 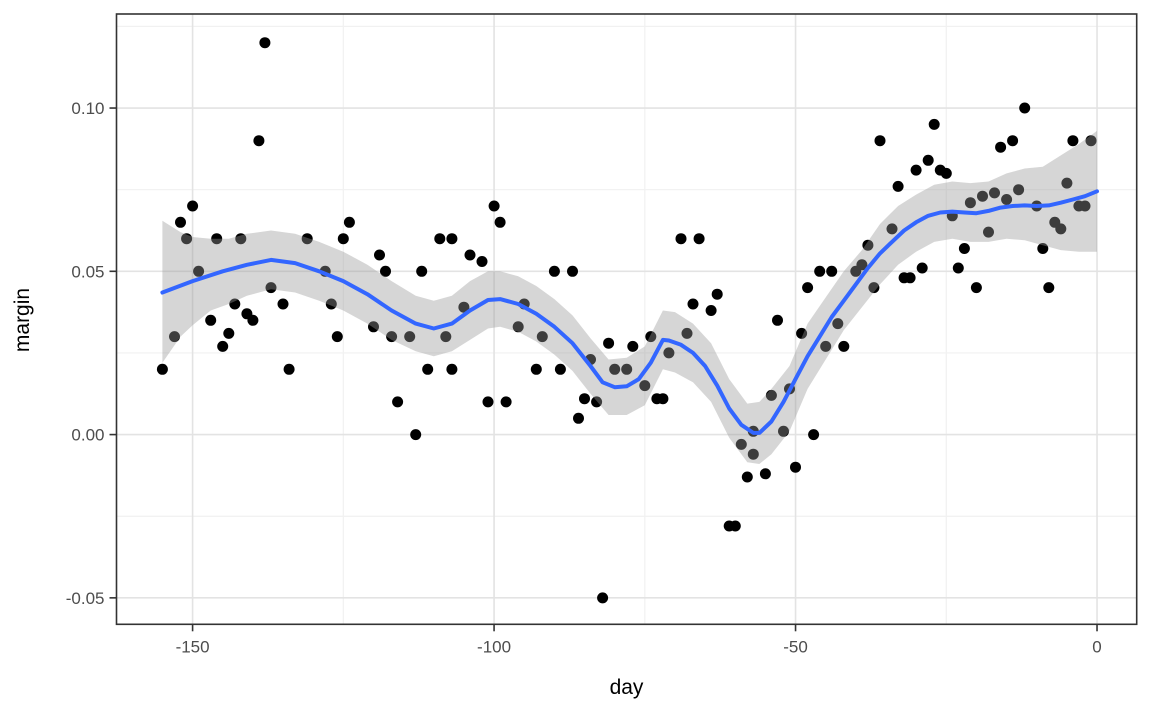 I want to click on x-axis-title: day, so click(x=626, y=687).